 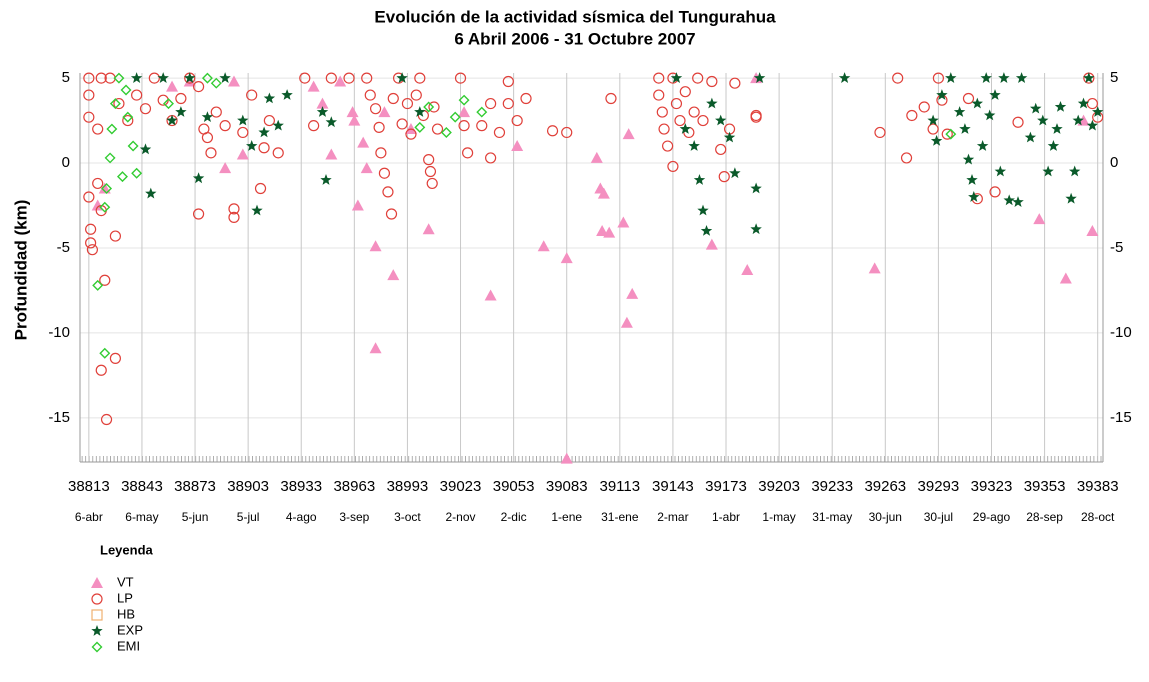 What do you see at coordinates (673, 486) in the screenshot?
I see `x-tick-label: 39143` at bounding box center [673, 486].